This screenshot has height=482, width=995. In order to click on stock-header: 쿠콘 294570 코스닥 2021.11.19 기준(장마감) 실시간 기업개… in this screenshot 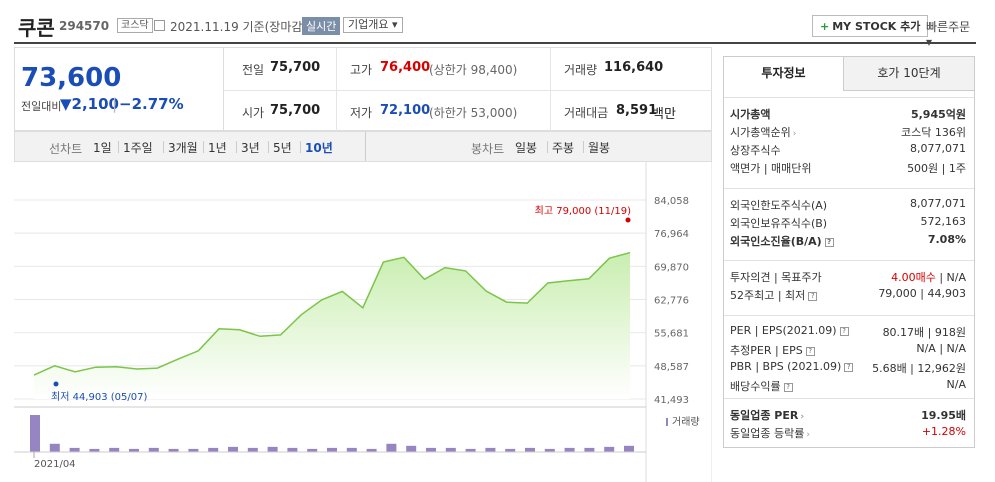, I will do `click(495, 28)`.